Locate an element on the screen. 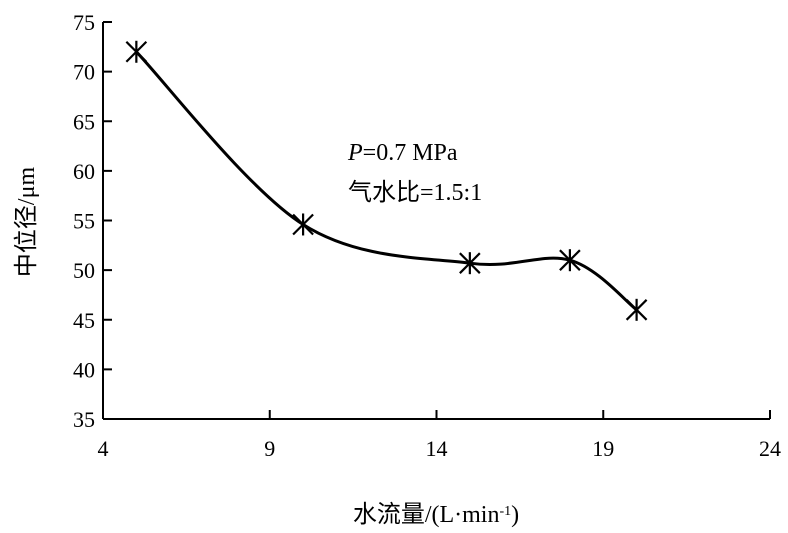 The height and width of the screenshot is (533, 788). y-tick-label: 40 is located at coordinates (84, 369).